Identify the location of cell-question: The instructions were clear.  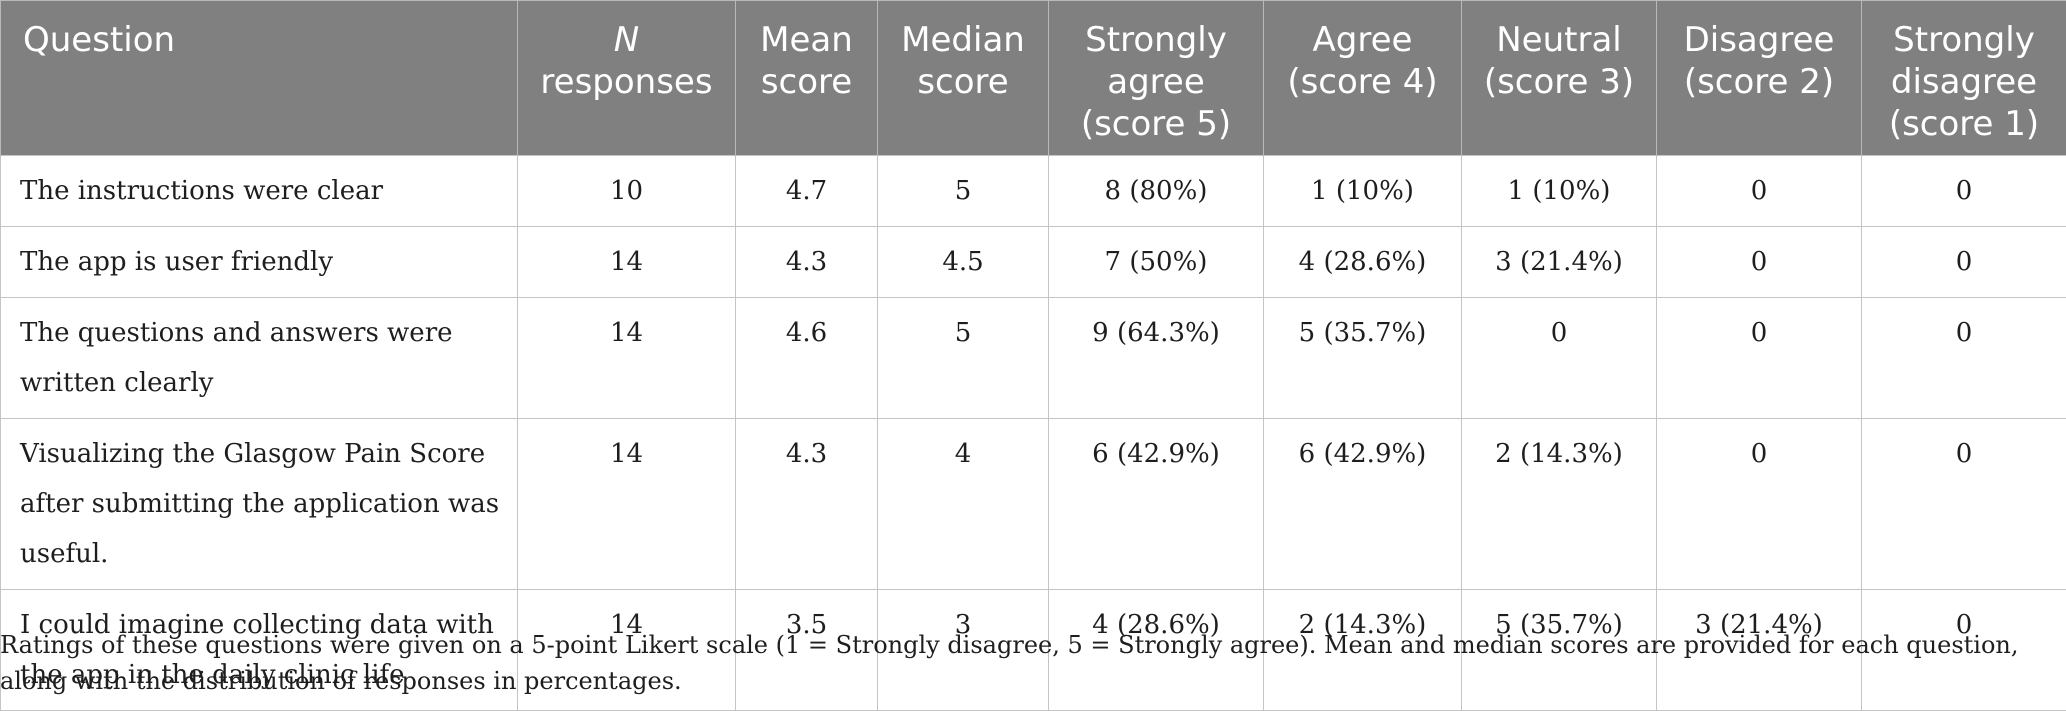
(259, 191).